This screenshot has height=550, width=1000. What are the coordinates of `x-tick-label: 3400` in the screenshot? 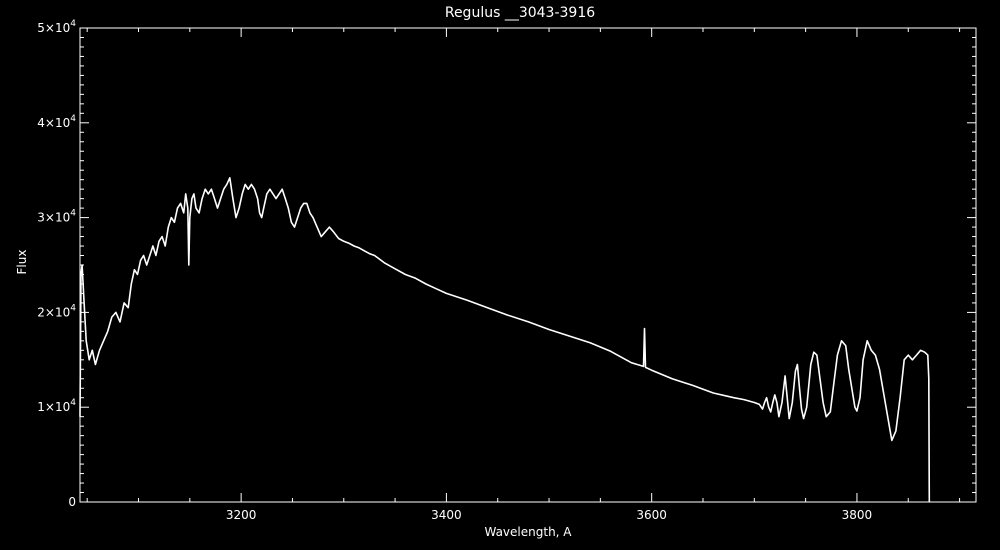 It's located at (446, 515).